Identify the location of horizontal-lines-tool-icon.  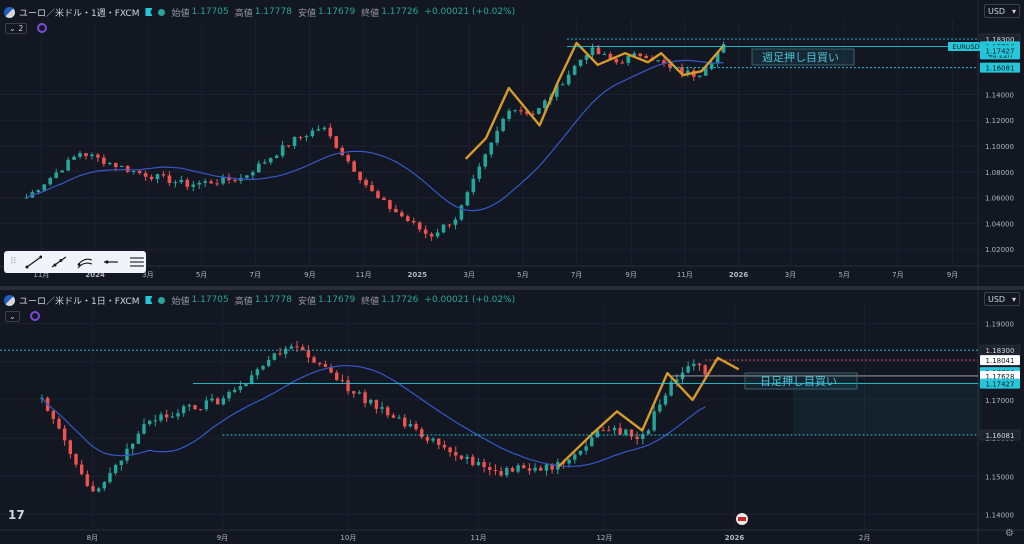
(137, 262).